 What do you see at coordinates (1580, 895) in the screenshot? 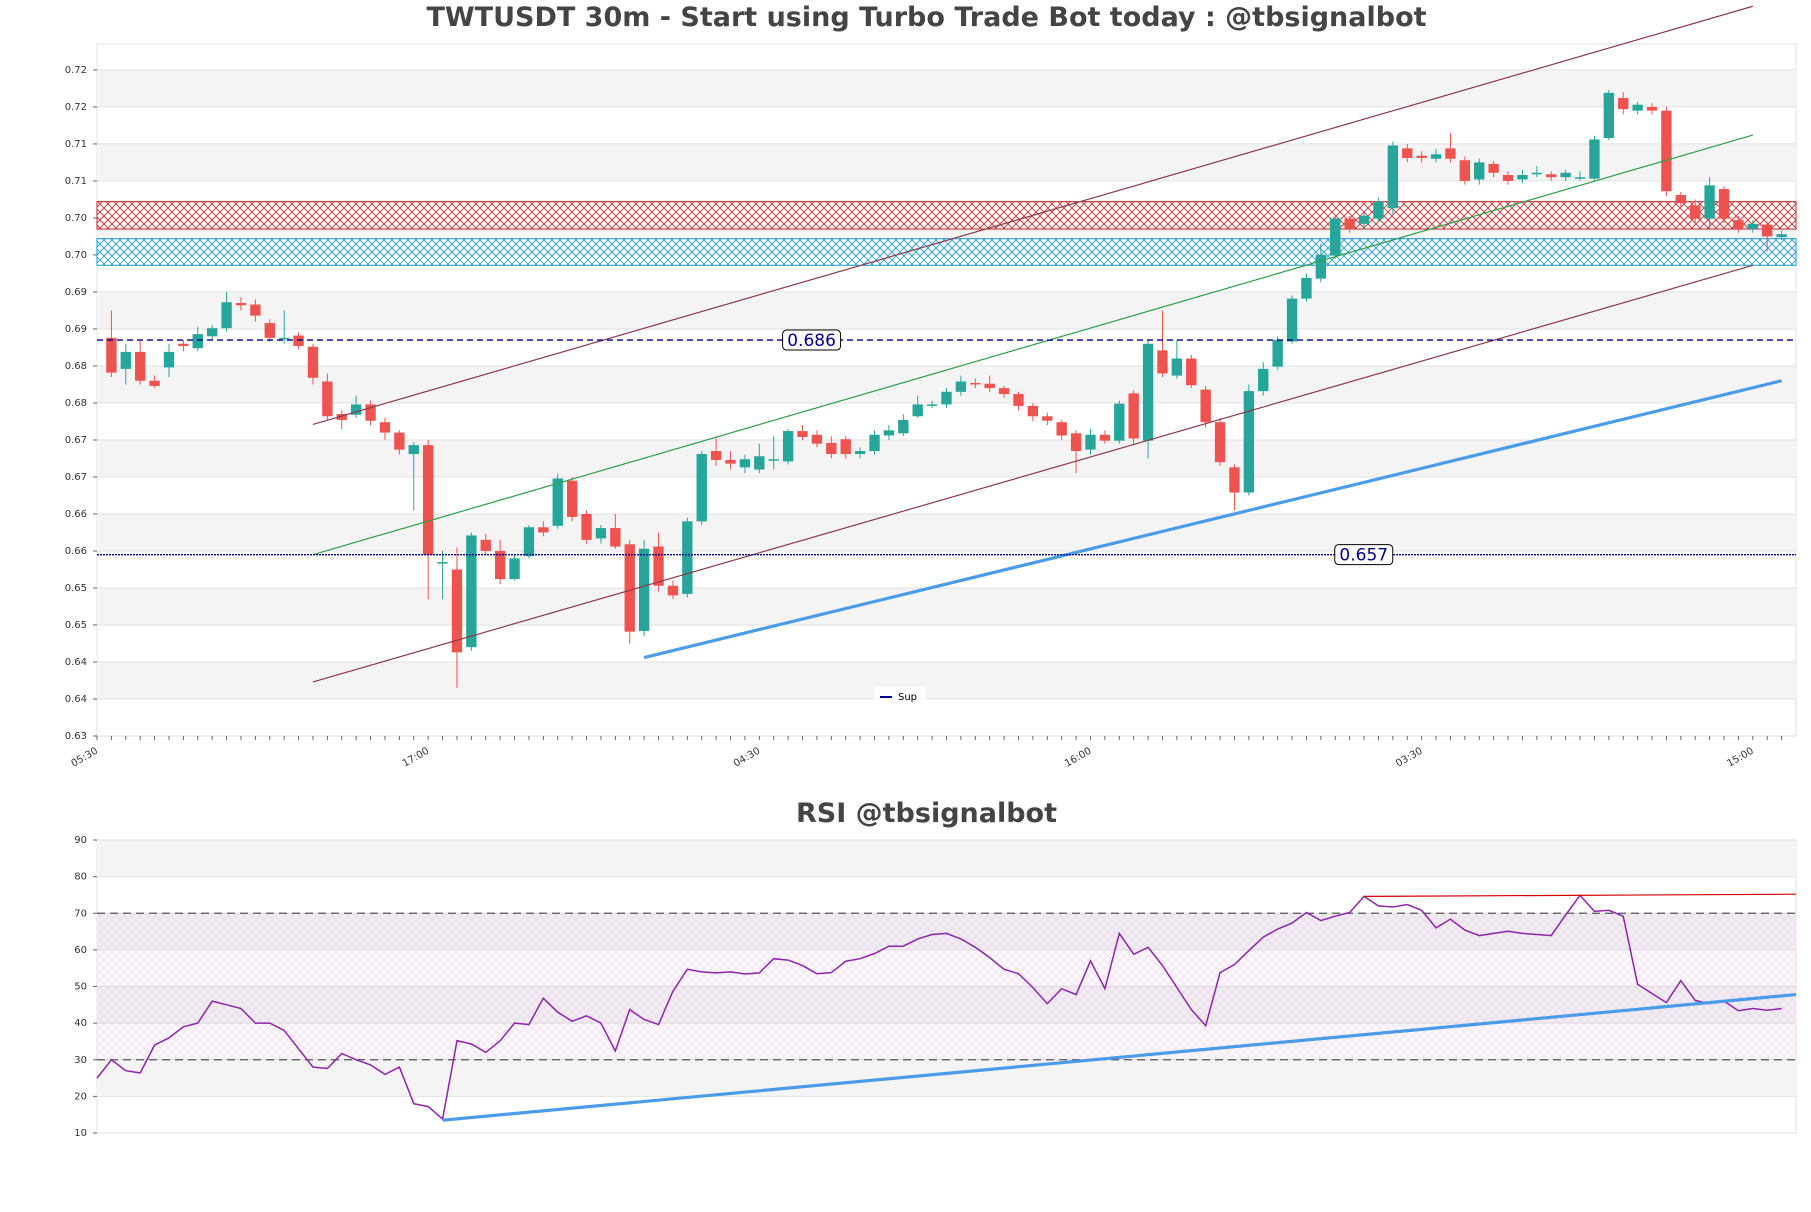
I see `trend-line` at bounding box center [1580, 895].